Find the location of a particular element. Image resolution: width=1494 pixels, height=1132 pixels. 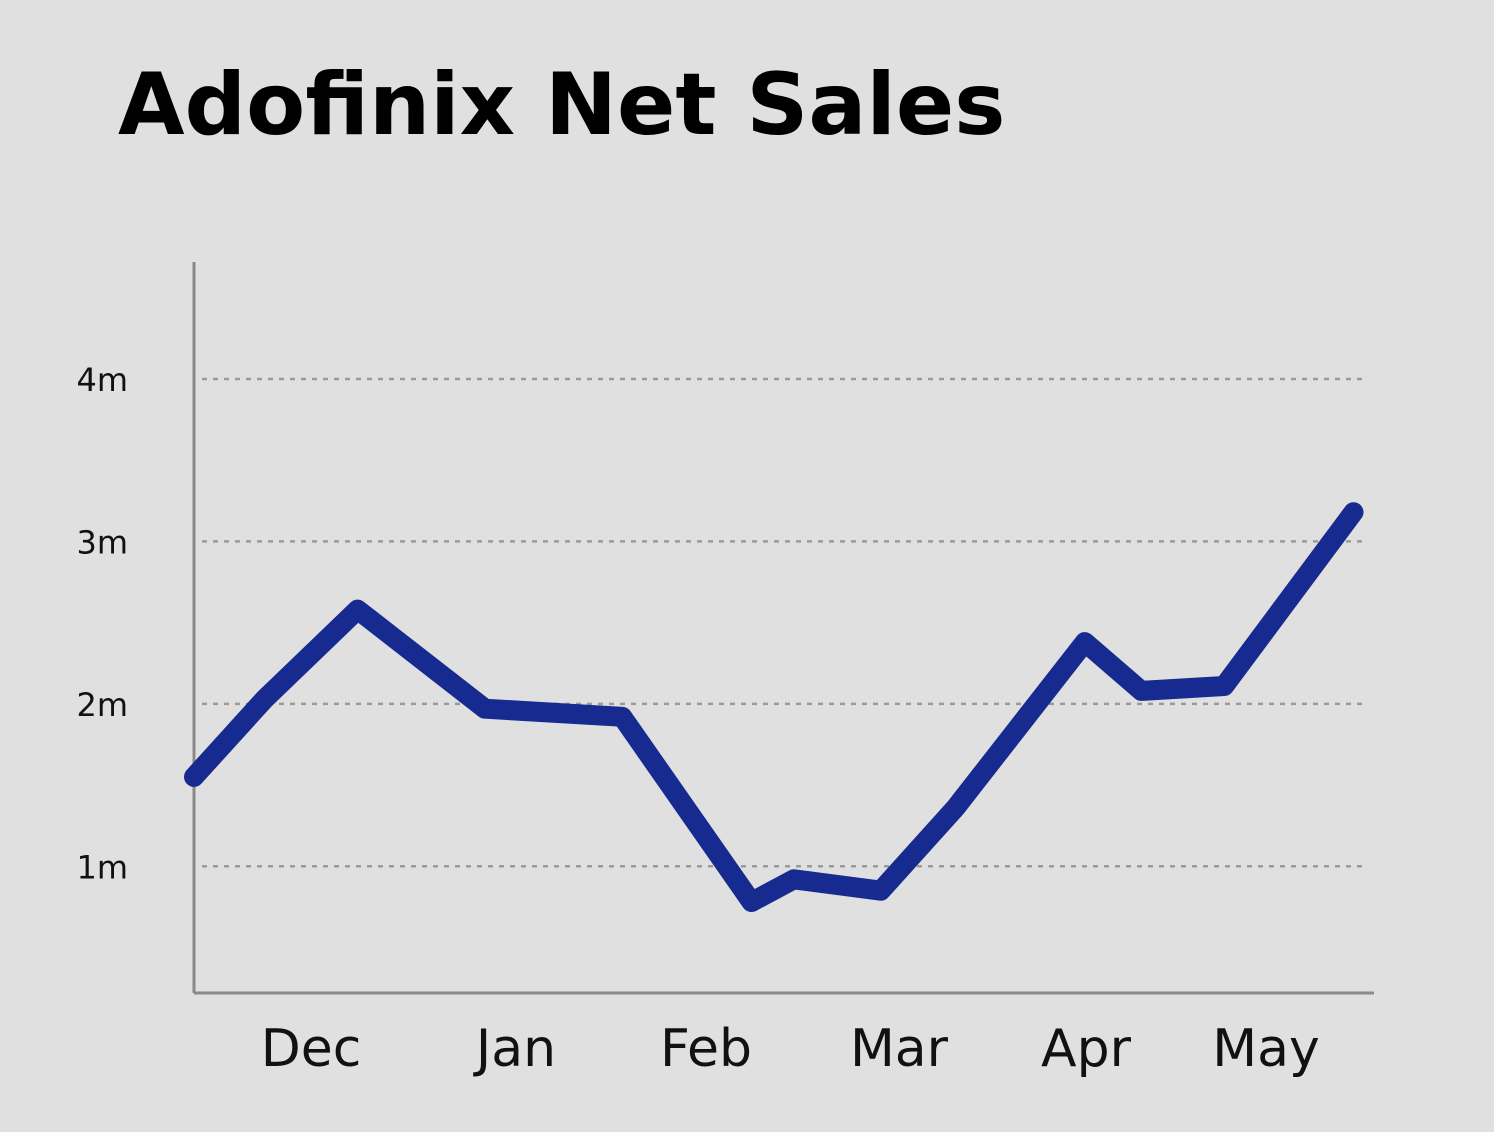

y-axis-tick-labels: 1m 2m 3m 4m is located at coordinates (102, 623).